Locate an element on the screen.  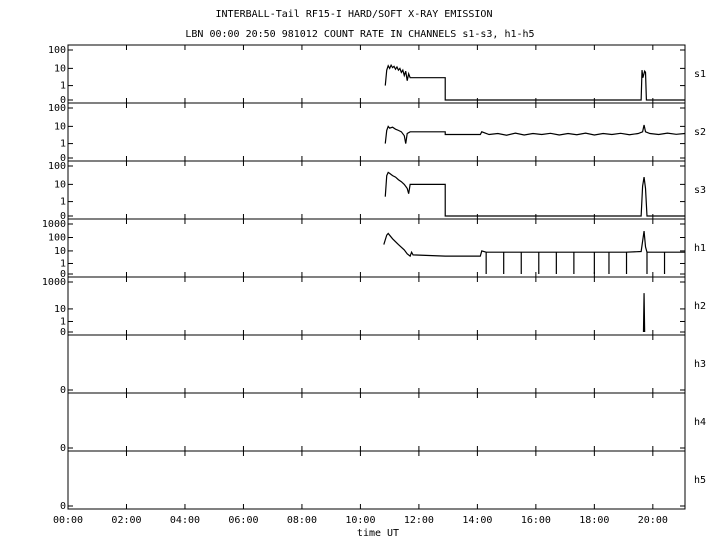
x-tick-label: 18:00 is located at coordinates (594, 520).